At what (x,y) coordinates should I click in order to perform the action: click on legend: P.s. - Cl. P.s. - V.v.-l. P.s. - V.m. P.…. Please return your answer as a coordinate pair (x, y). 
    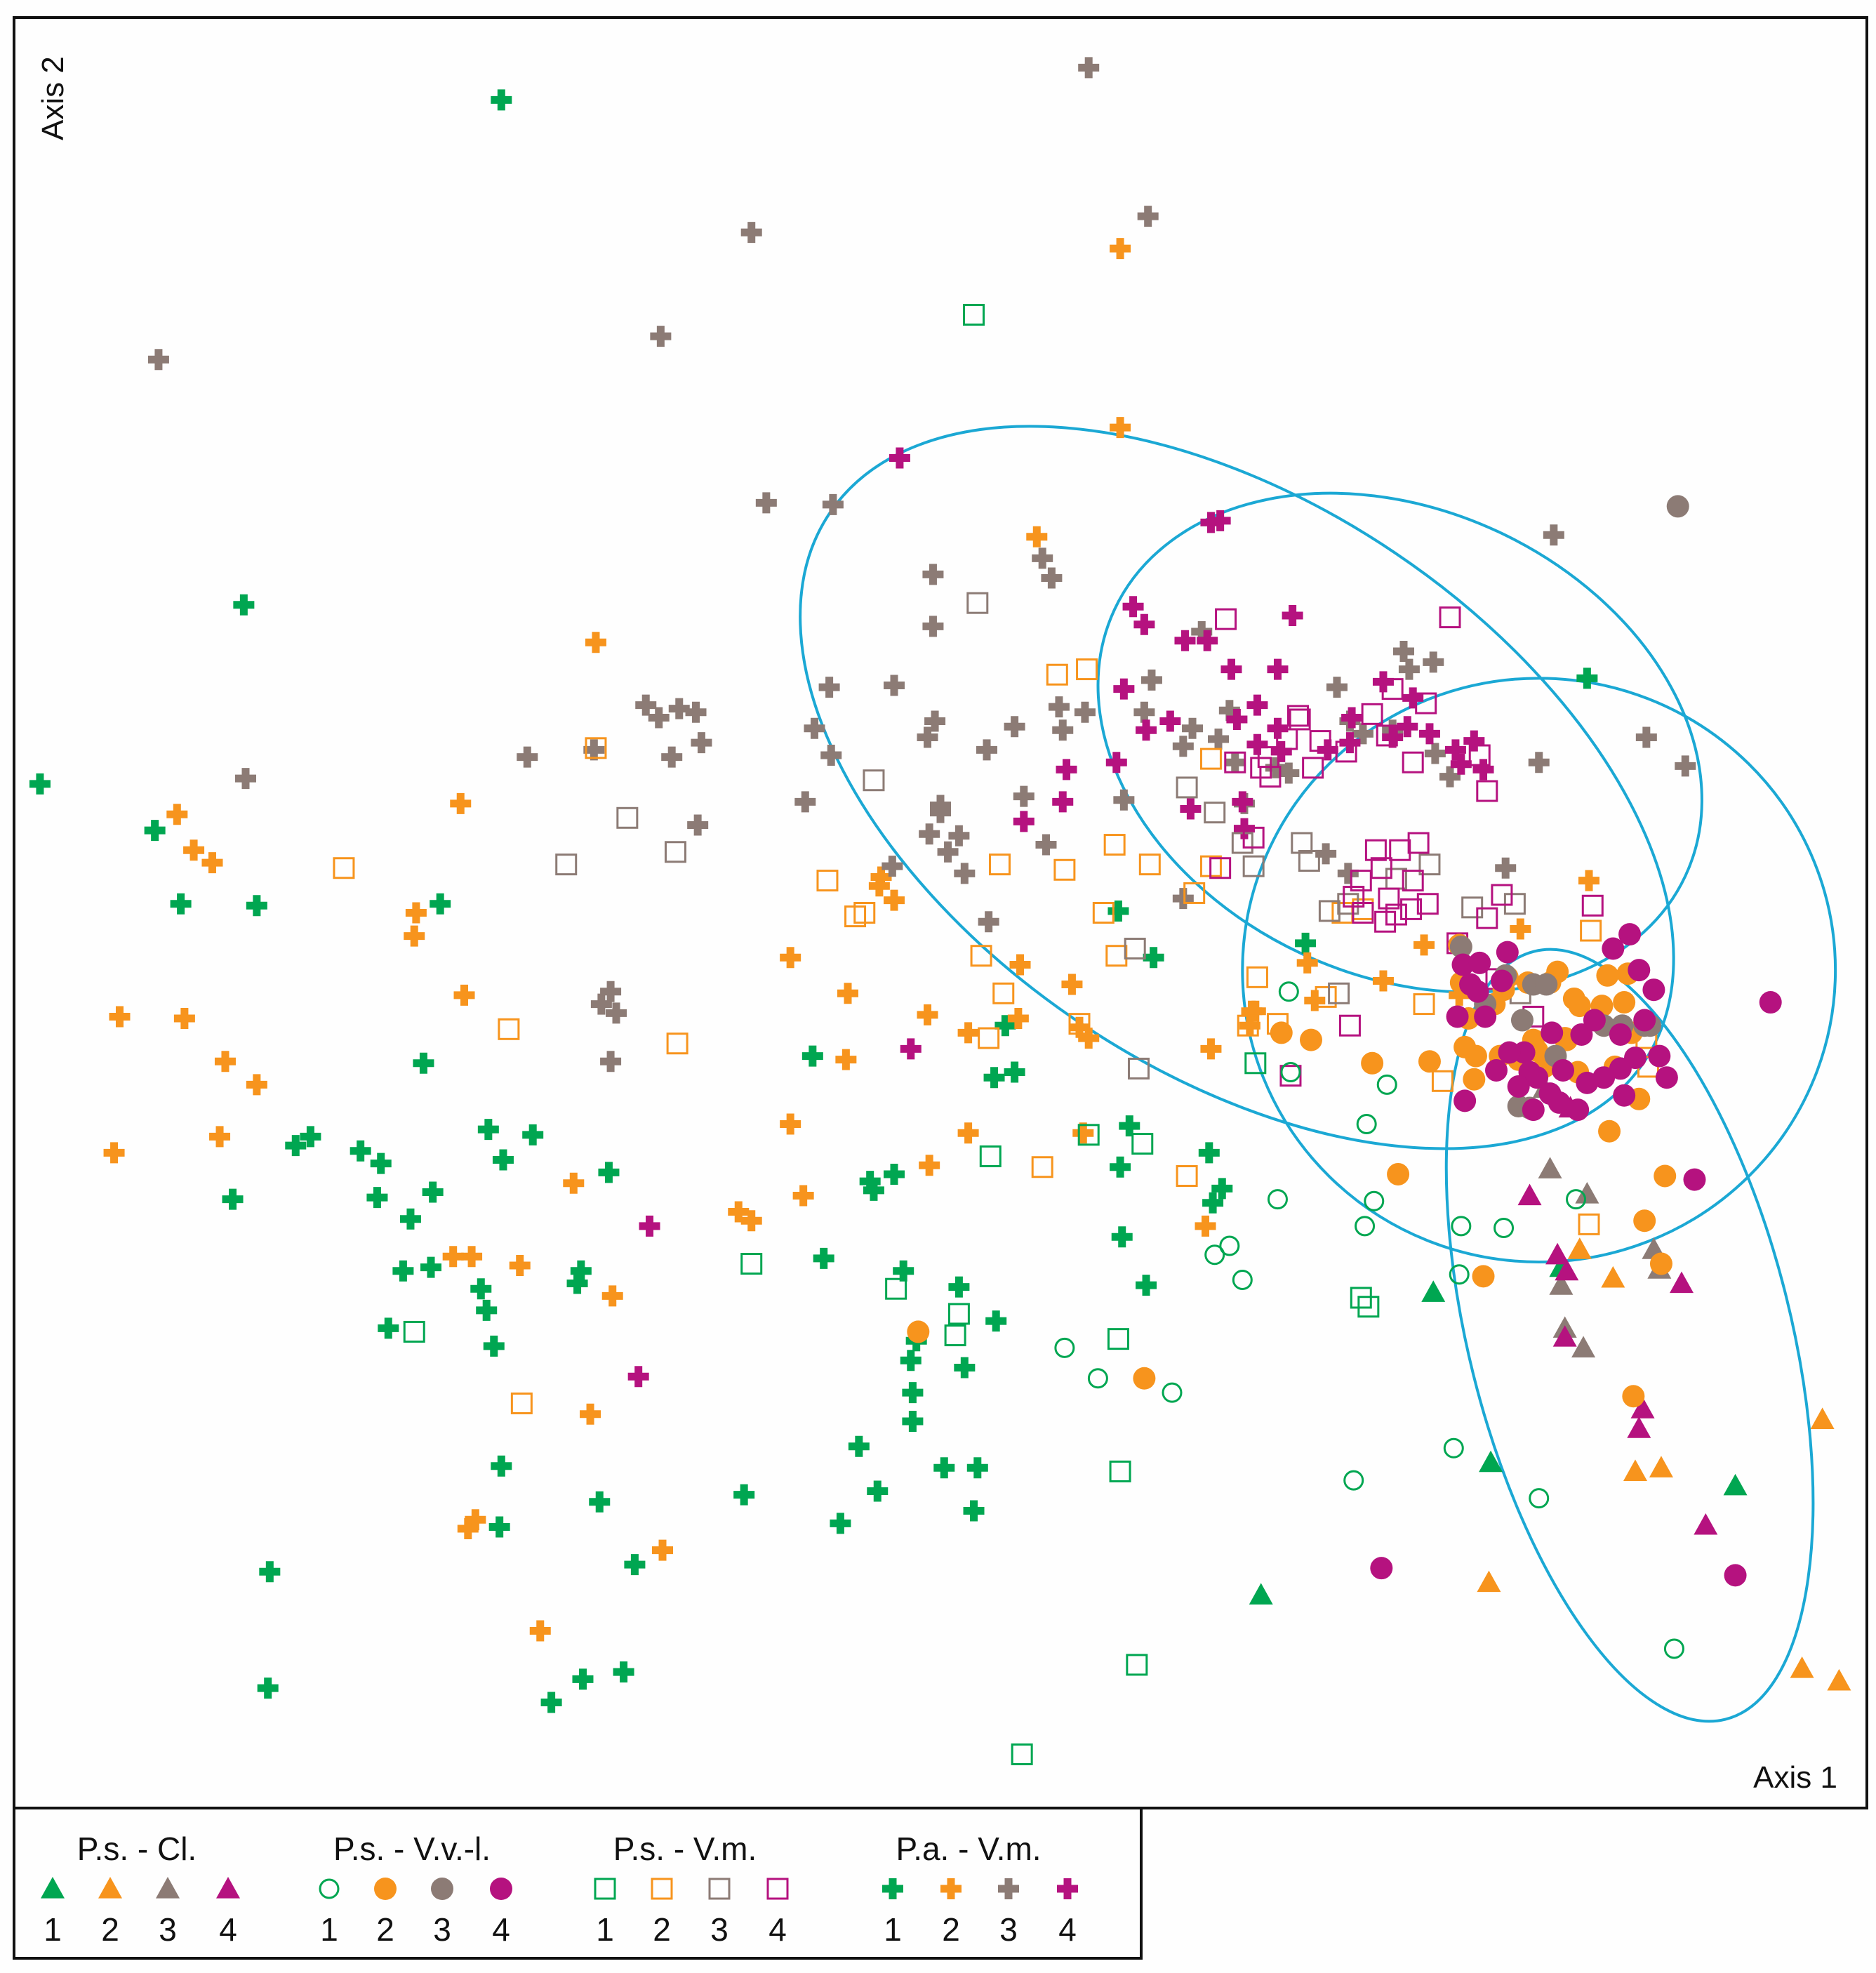
    Looking at the image, I should click on (578, 1883).